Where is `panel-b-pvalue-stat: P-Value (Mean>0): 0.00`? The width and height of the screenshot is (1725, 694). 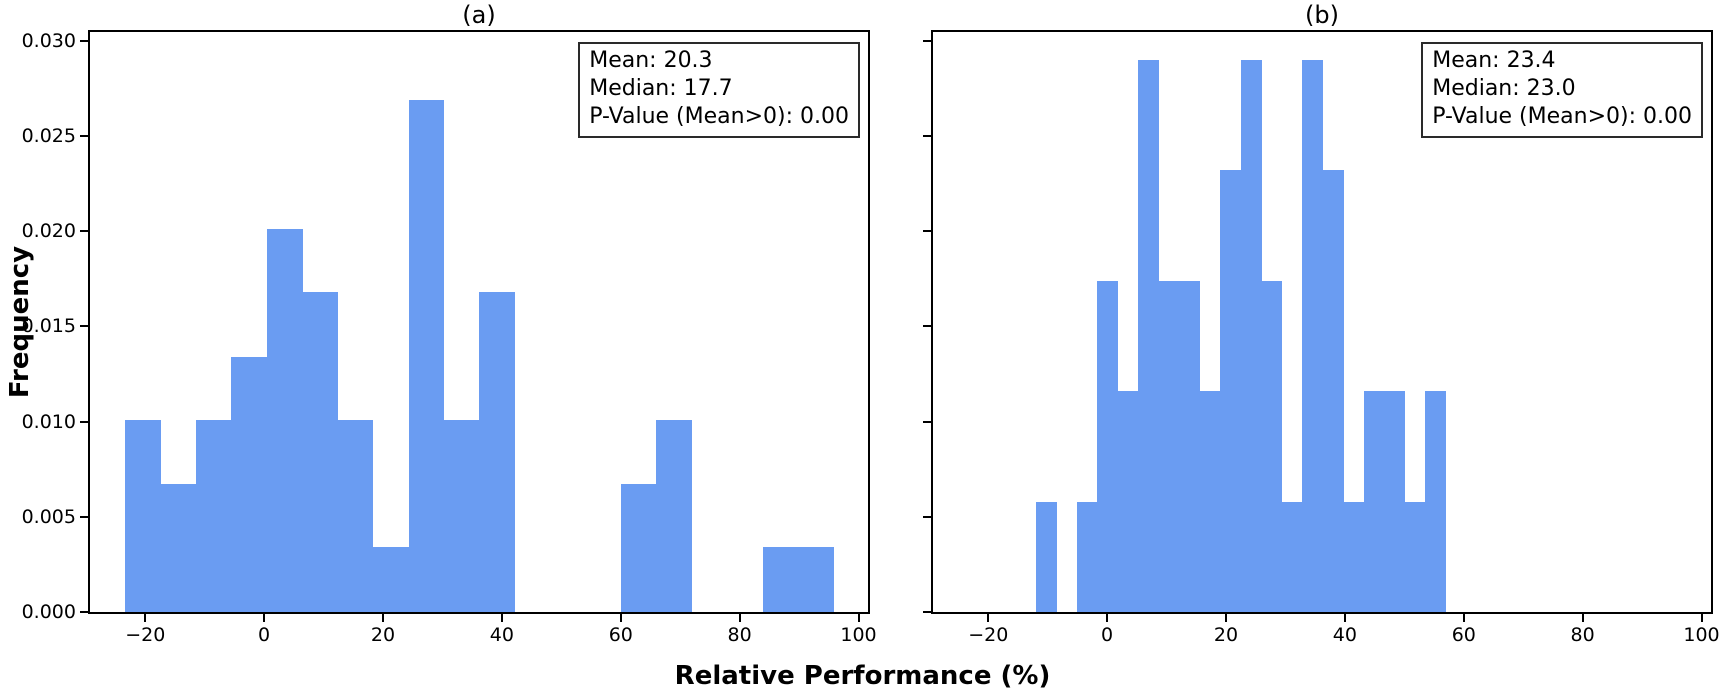
panel-b-pvalue-stat: P-Value (Mean>0): 0.00 is located at coordinates (1562, 116).